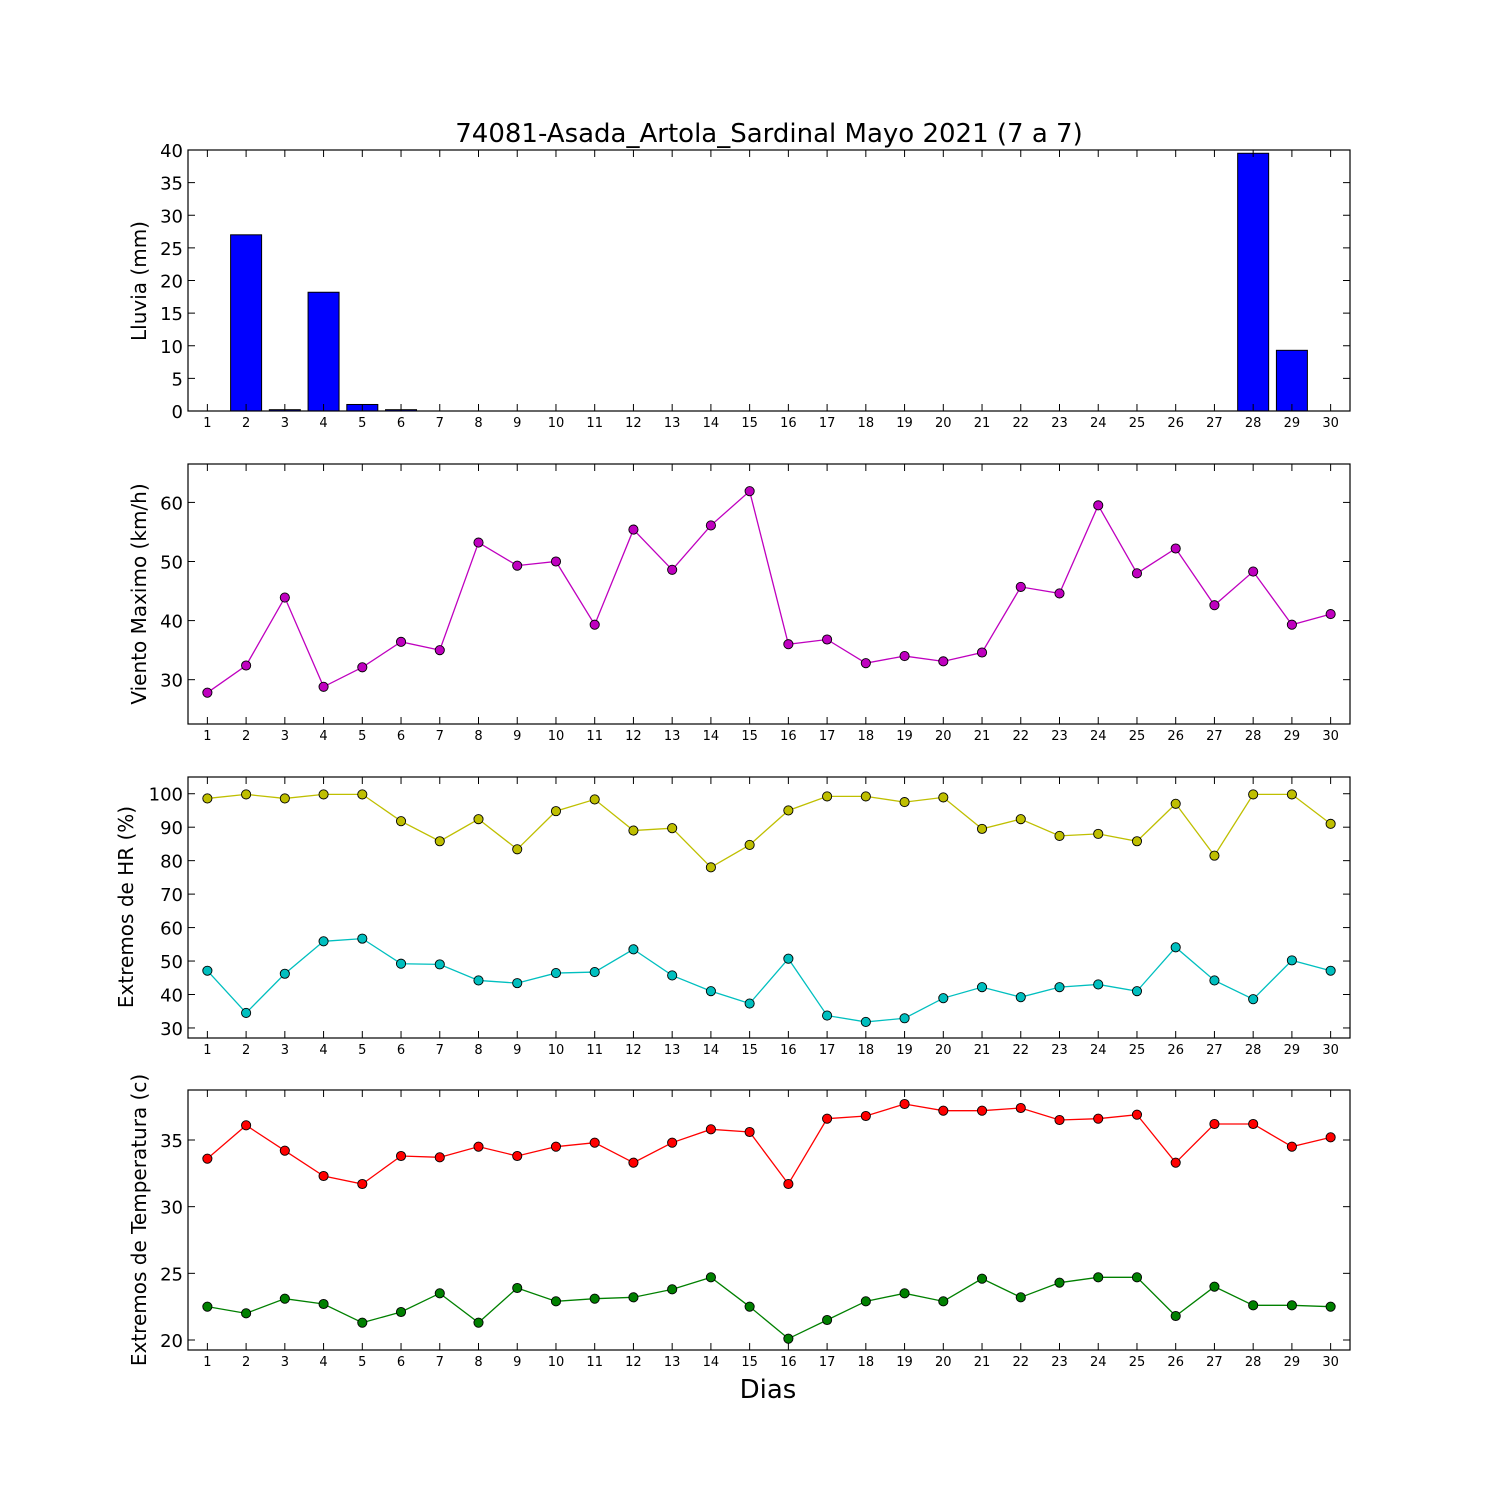  I want to click on y-tick-label: 20, so click(171, 1341).